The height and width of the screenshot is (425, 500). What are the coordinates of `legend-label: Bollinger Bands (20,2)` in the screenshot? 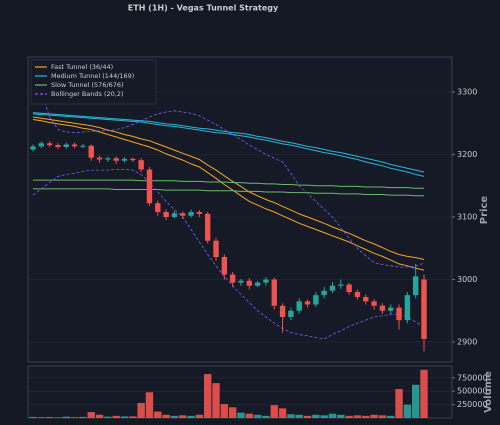 It's located at (87, 94).